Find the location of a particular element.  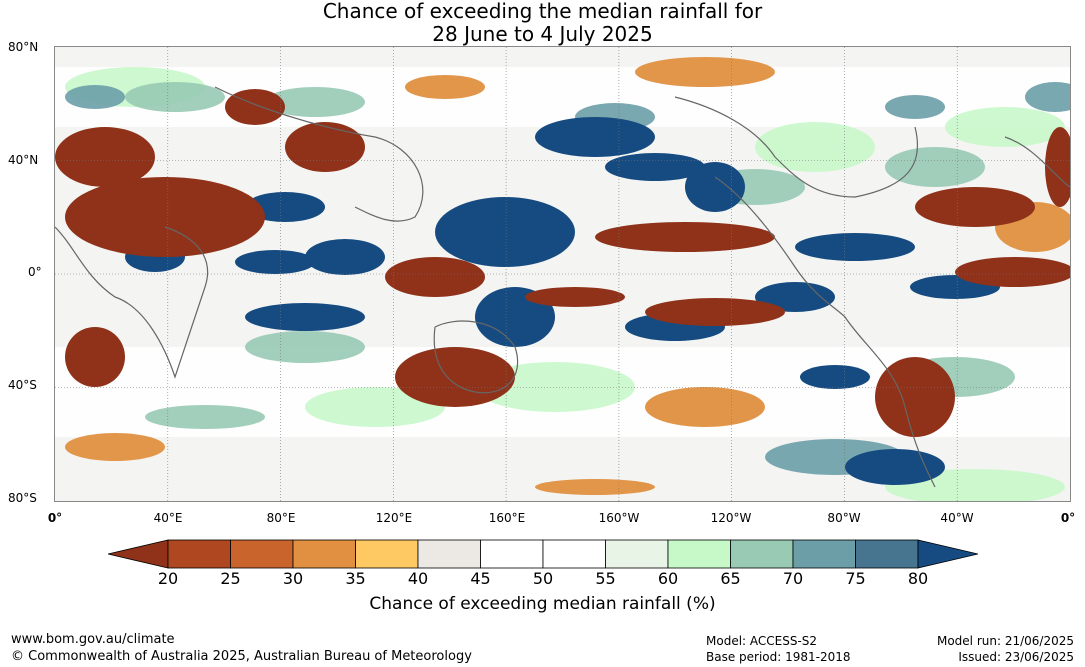

lat-label-40s: 40°S is located at coordinates (22, 385).